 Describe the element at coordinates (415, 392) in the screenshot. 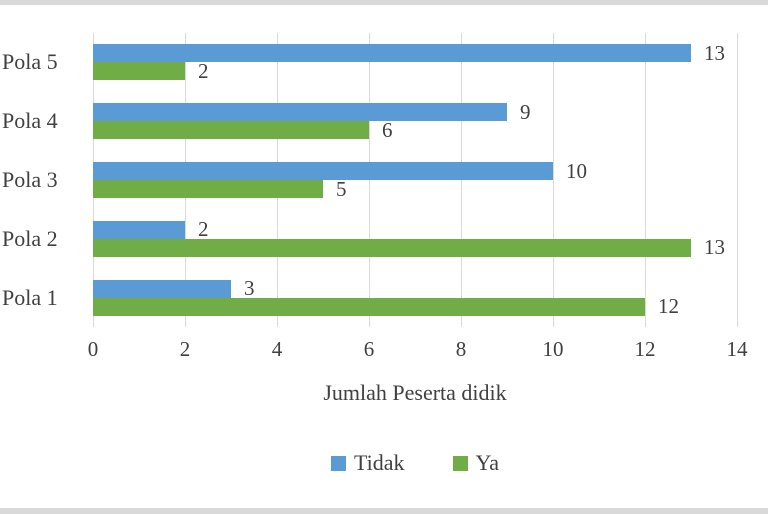

I see `x-axis-title: Jumlah Peserta didik` at that location.